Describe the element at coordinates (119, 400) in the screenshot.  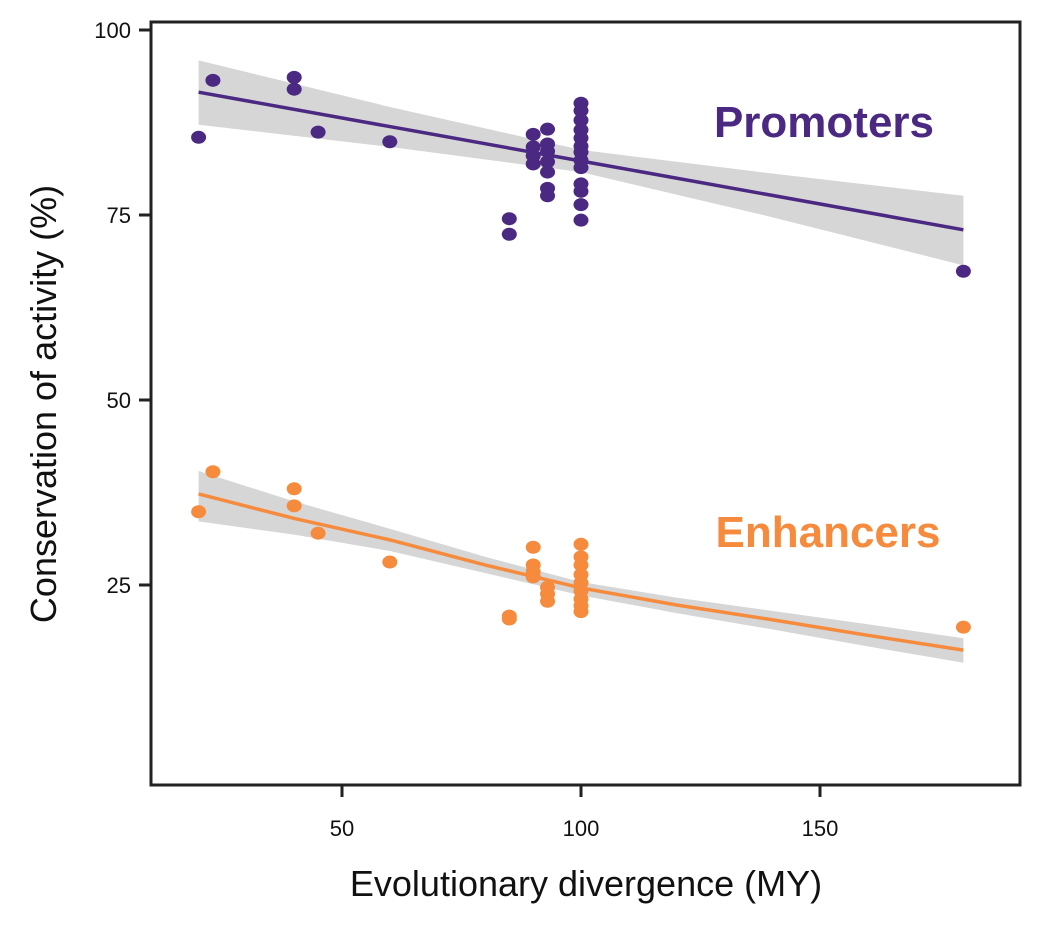
I see `y-tick-label: 50` at that location.